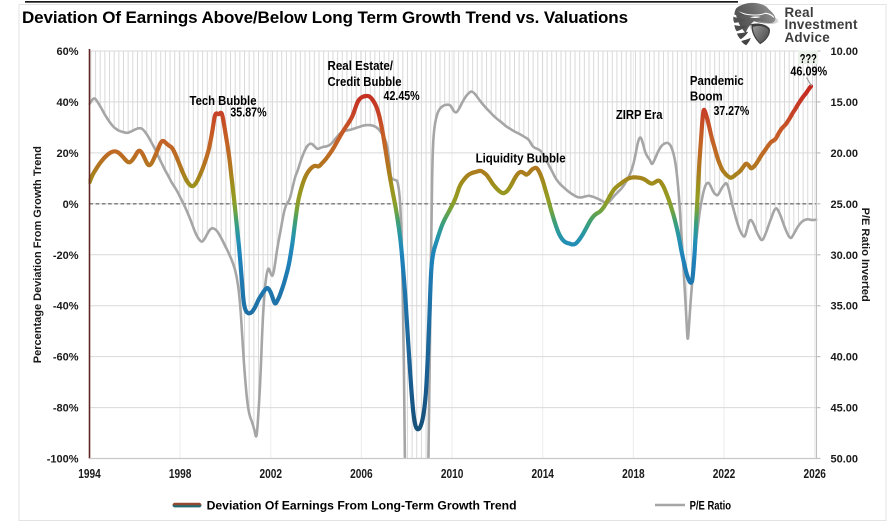 The image size is (895, 530). What do you see at coordinates (89, 474) in the screenshot?
I see `svg-text: 1994` at bounding box center [89, 474].